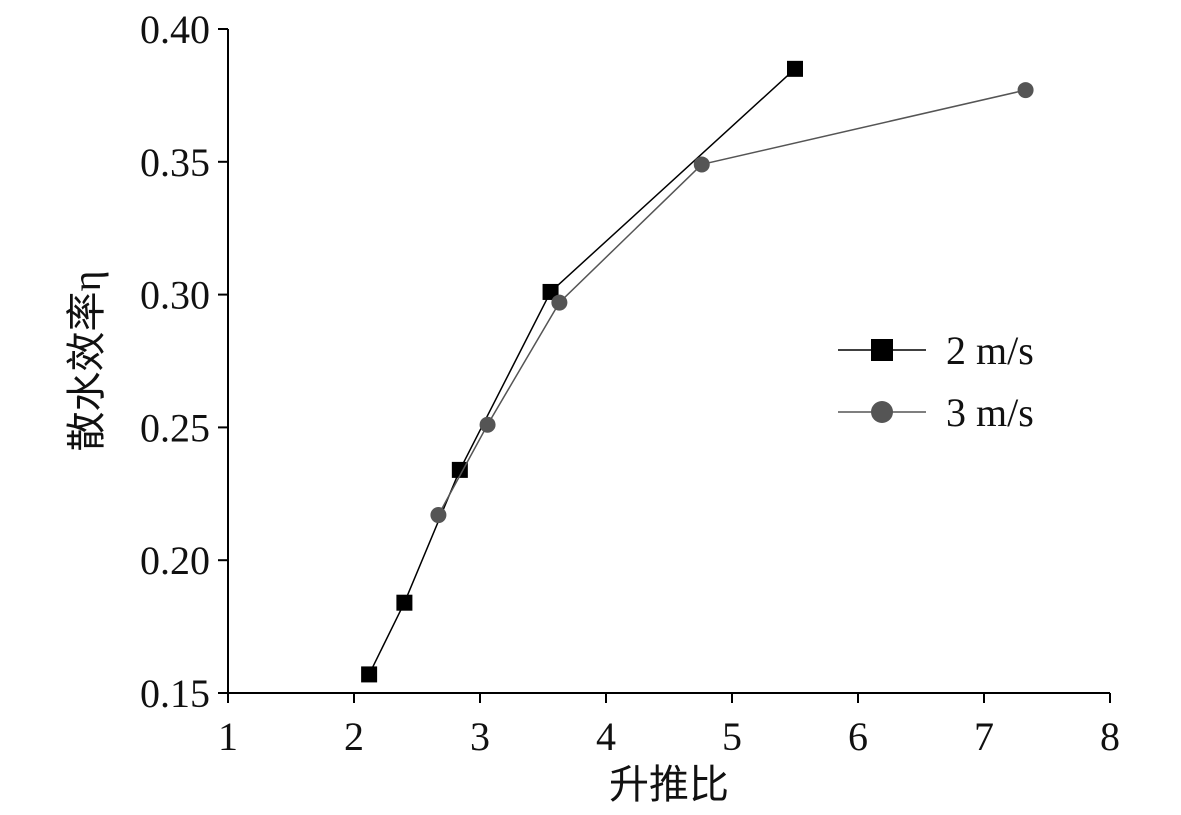 This screenshot has width=1181, height=815. Describe the element at coordinates (990, 350) in the screenshot. I see `legend-label: 2 m/s` at that location.